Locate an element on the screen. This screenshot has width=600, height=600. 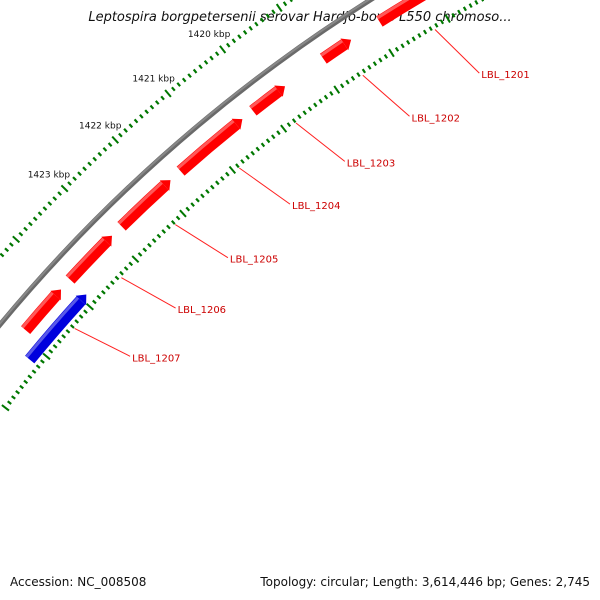
gene-lbl-1206-highlight is located at coordinates (85, 257).